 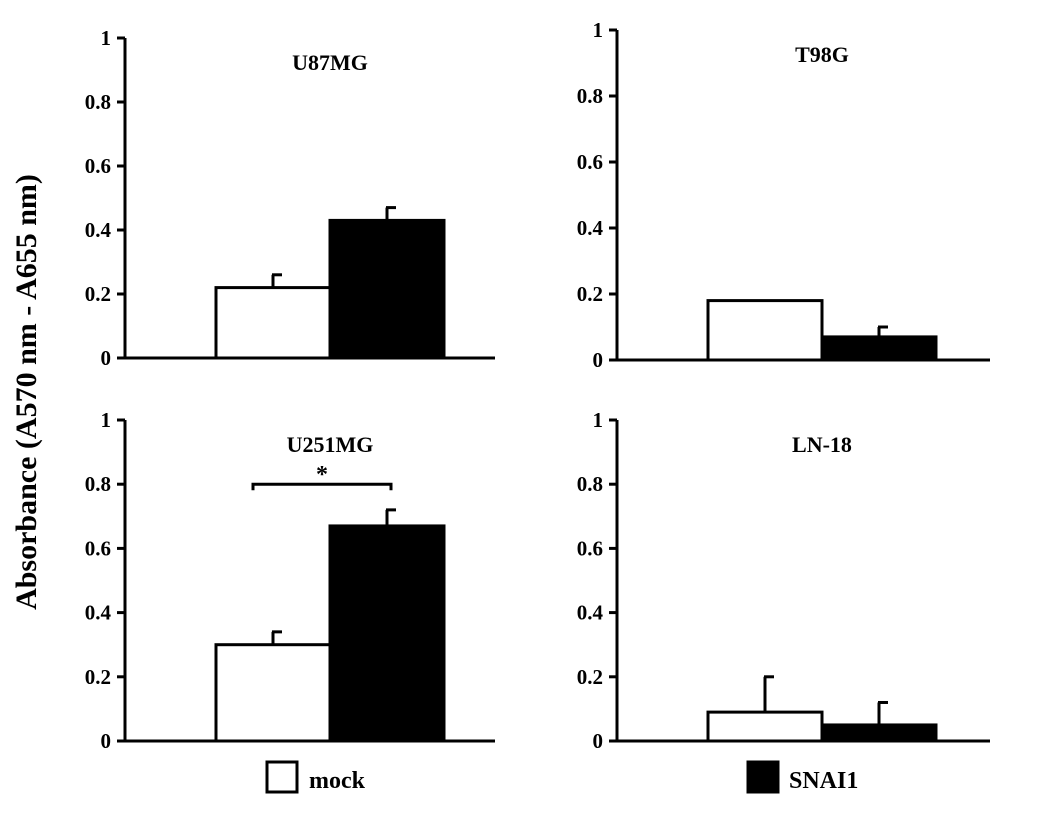 I want to click on legend-label-mock: mock, so click(x=337, y=781).